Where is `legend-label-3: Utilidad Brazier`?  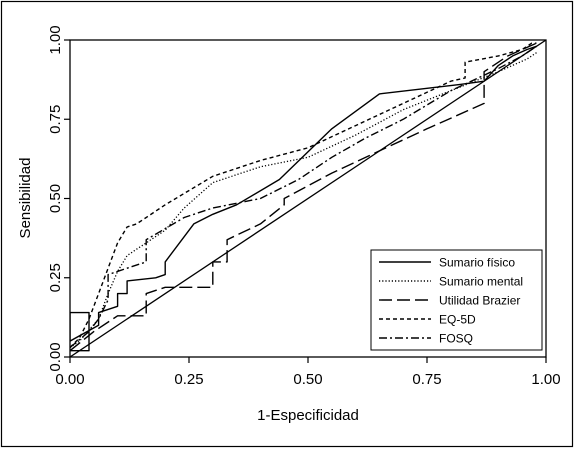 legend-label-3: Utilidad Brazier is located at coordinates (479, 301).